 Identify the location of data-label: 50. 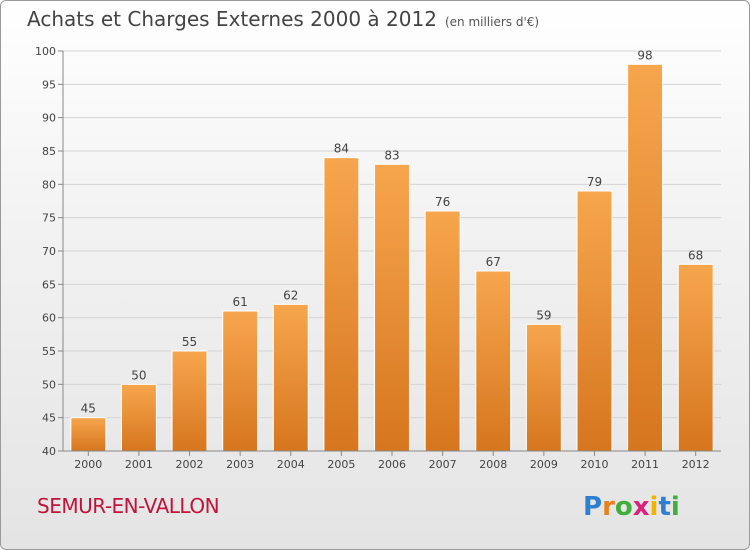
(138, 375).